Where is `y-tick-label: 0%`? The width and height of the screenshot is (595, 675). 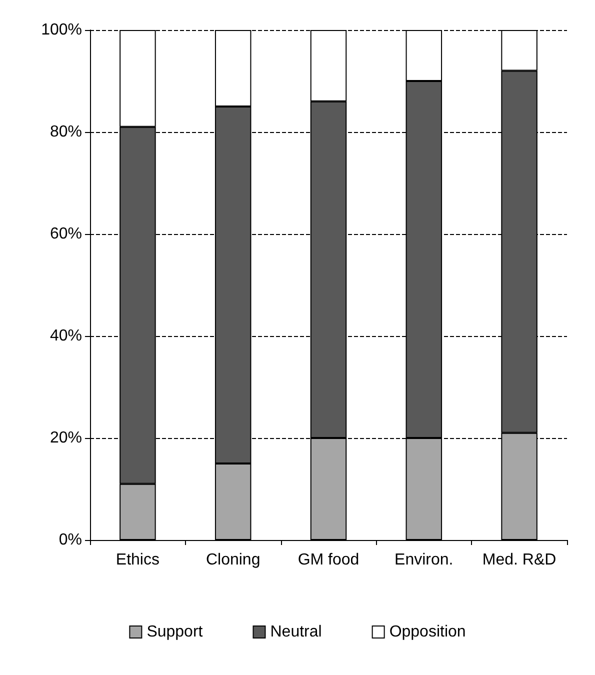
y-tick-label: 0% is located at coordinates (70, 540).